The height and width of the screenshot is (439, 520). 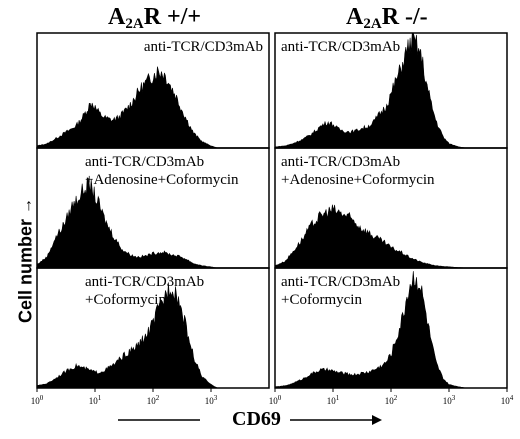 What do you see at coordinates (387, 18) in the screenshot?
I see `column-title-knockout: A2AR -/-` at bounding box center [387, 18].